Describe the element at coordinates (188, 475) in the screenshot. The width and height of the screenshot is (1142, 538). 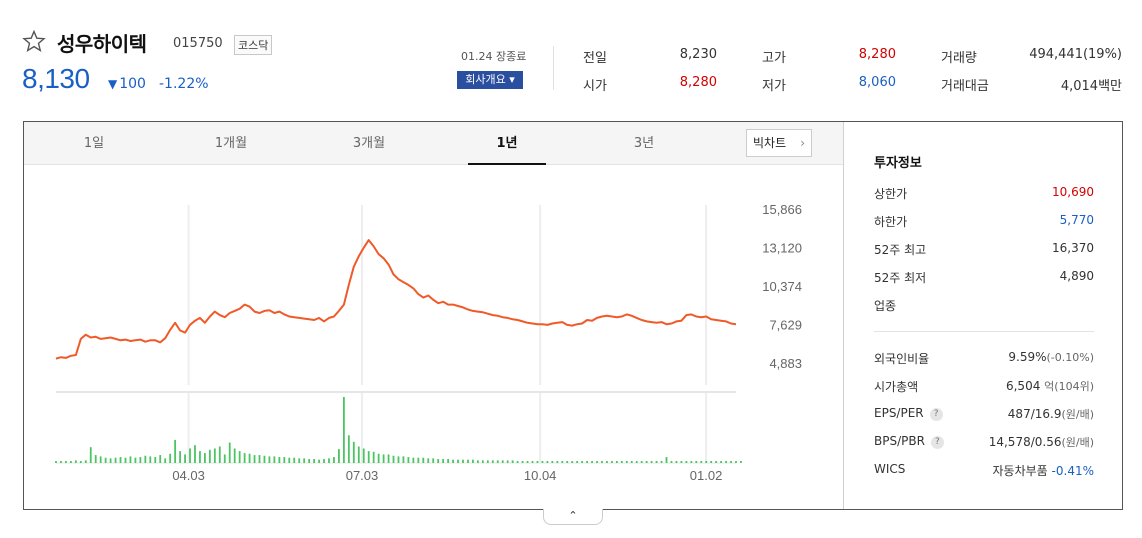
I see `x-tick-label: 04.03` at that location.